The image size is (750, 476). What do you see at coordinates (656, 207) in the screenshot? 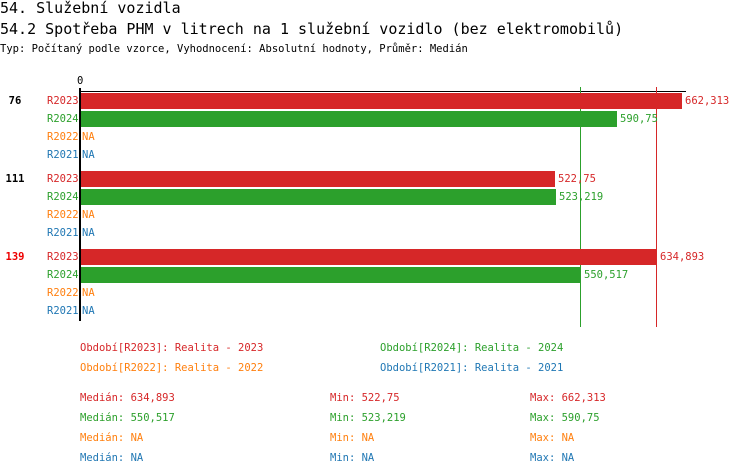
I see `median-line-R2023` at bounding box center [656, 207].